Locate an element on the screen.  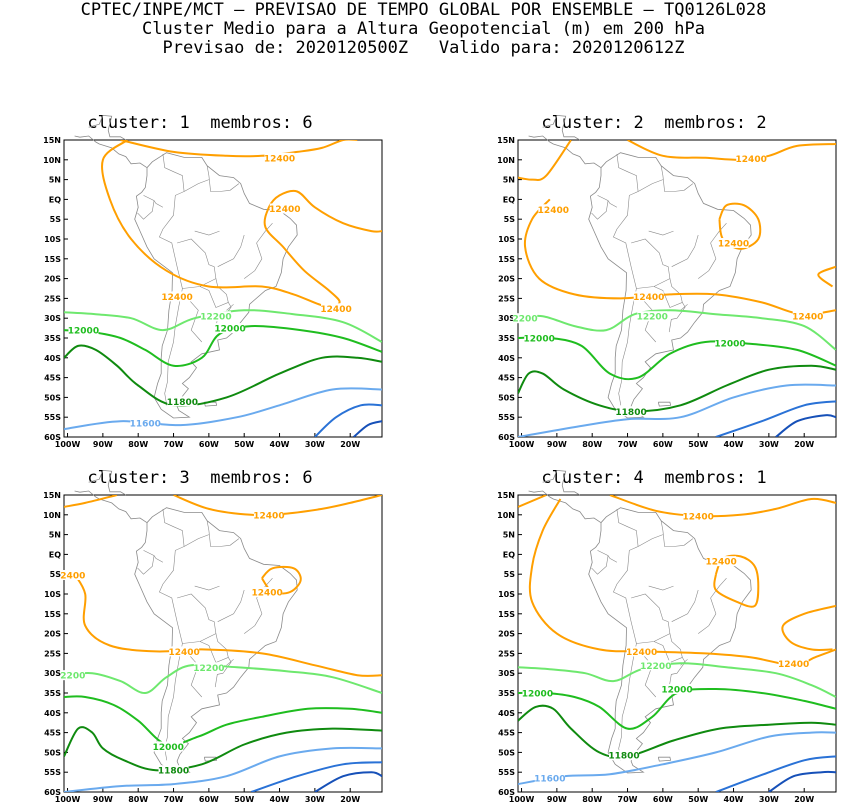
lat-tick-label: 30S is located at coordinates (506, 673).